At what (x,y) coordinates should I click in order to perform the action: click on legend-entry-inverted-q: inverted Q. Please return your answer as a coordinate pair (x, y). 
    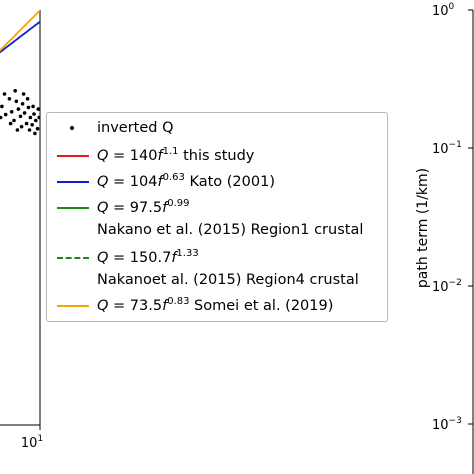
    Looking at the image, I should click on (217, 130).